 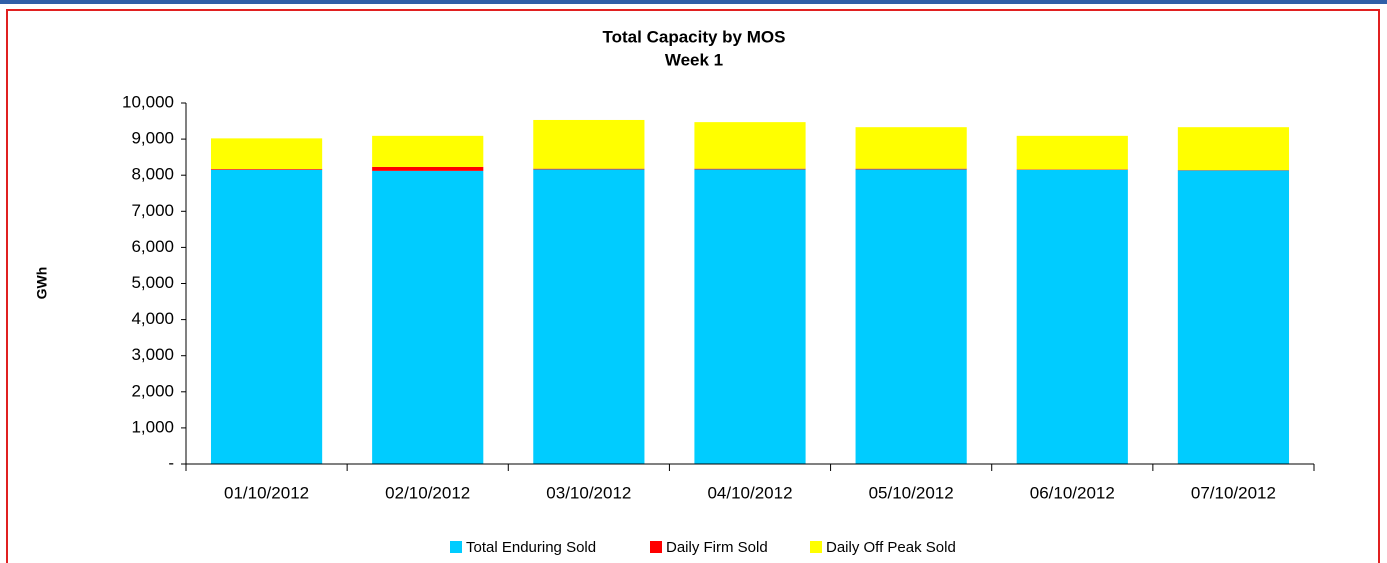 What do you see at coordinates (1233, 492) in the screenshot?
I see `x-tick-label: 07/10/2012` at bounding box center [1233, 492].